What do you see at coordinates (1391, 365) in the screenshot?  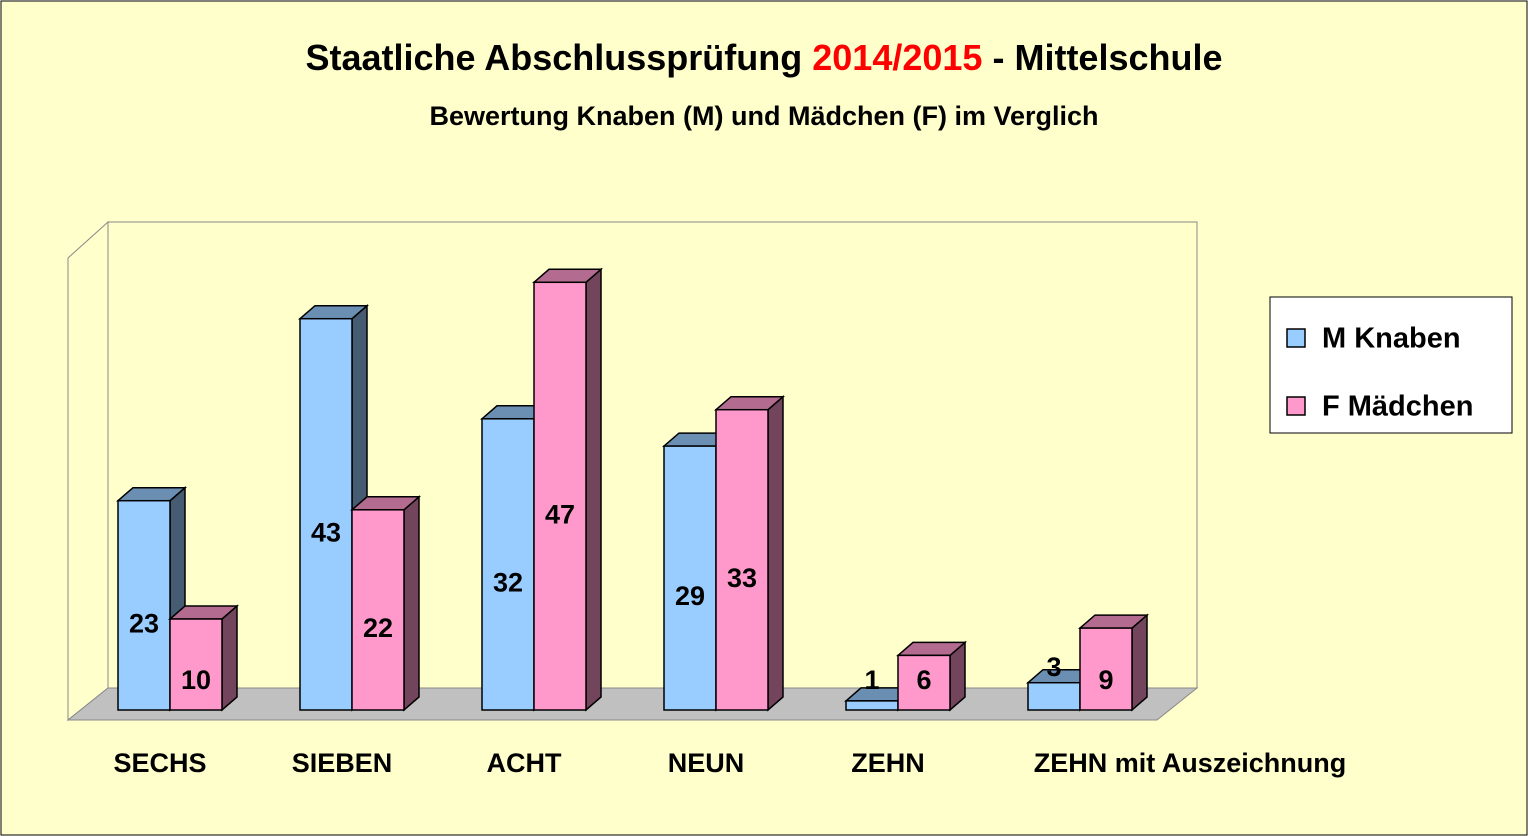 I see `legend` at bounding box center [1391, 365].